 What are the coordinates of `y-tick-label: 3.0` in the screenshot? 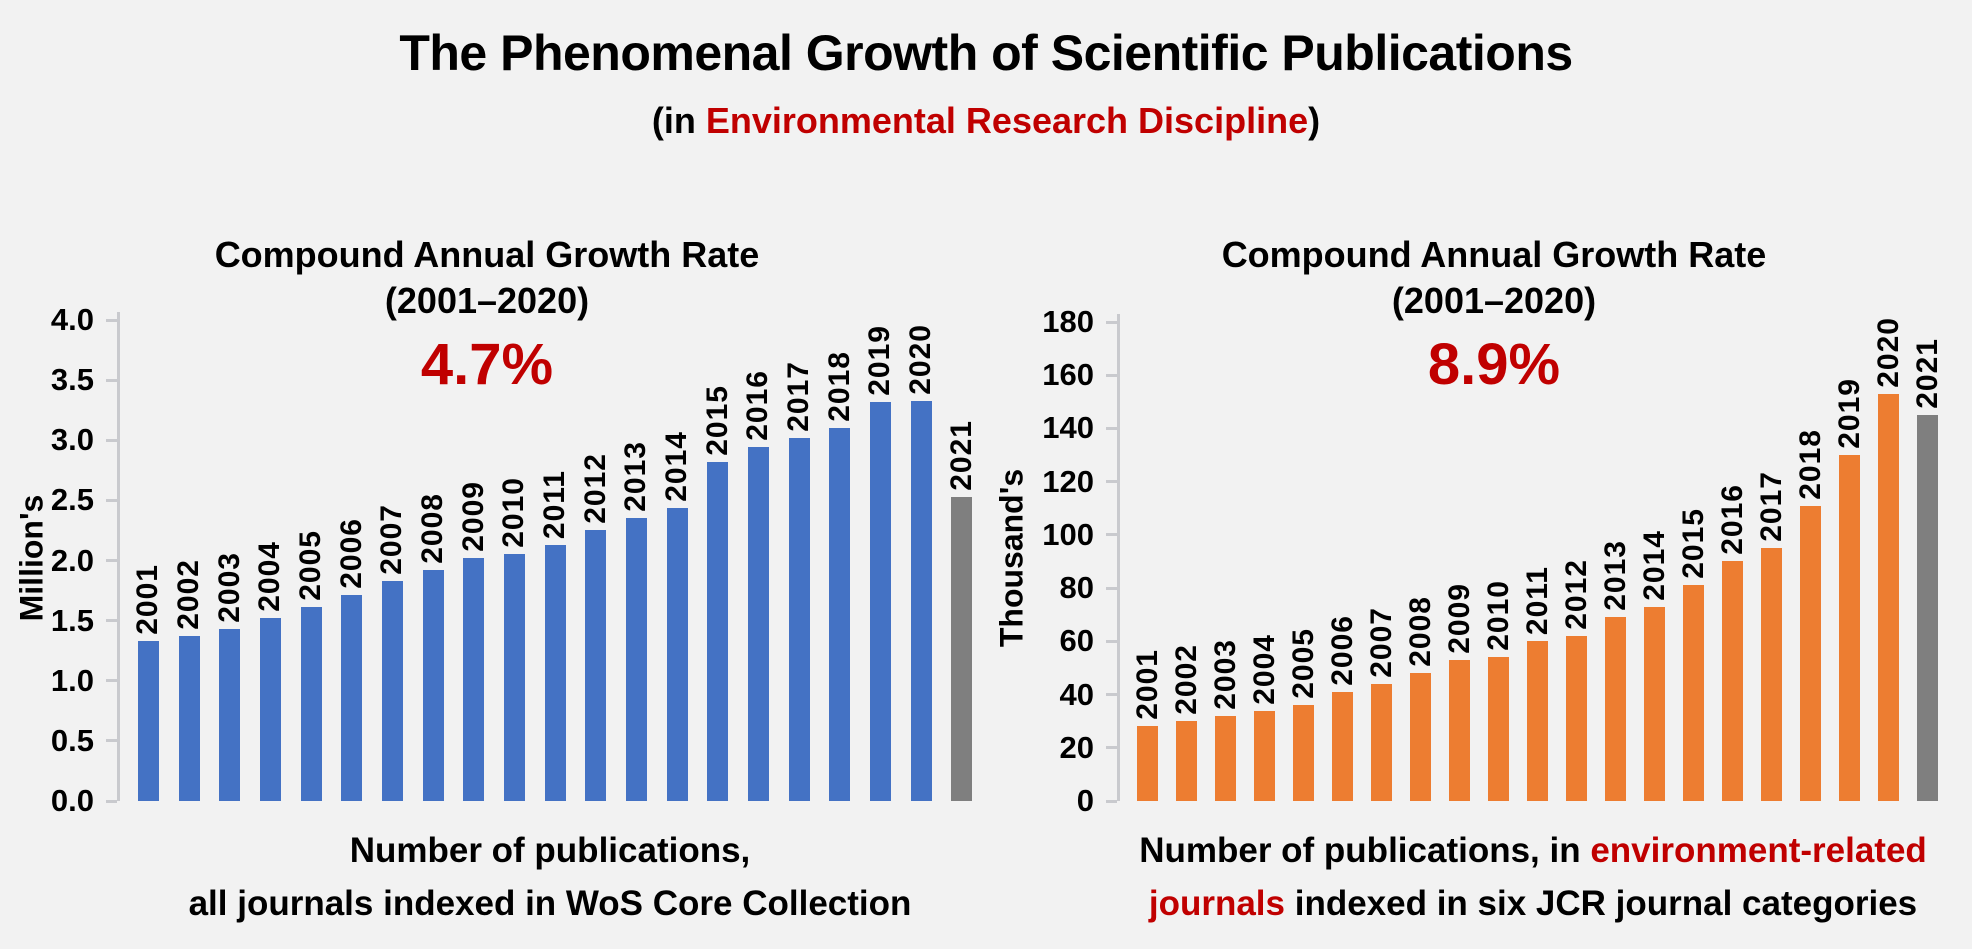 It's located at (72, 440).